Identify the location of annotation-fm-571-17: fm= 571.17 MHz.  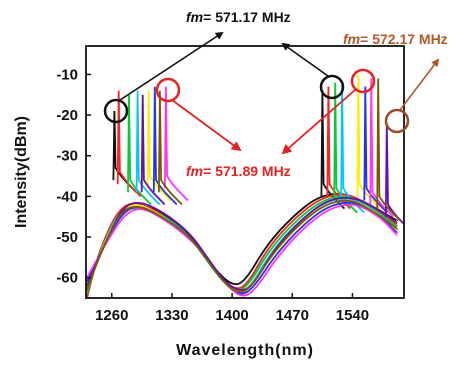
(238, 17).